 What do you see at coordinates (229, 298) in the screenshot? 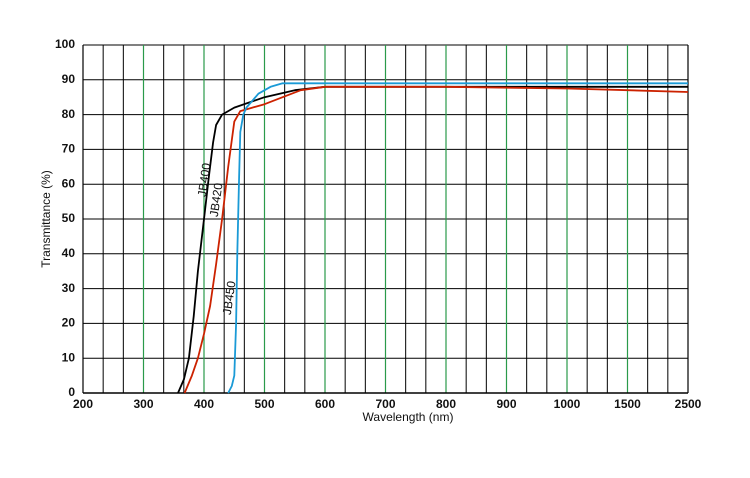
I see `series-label: JB450` at bounding box center [229, 298].